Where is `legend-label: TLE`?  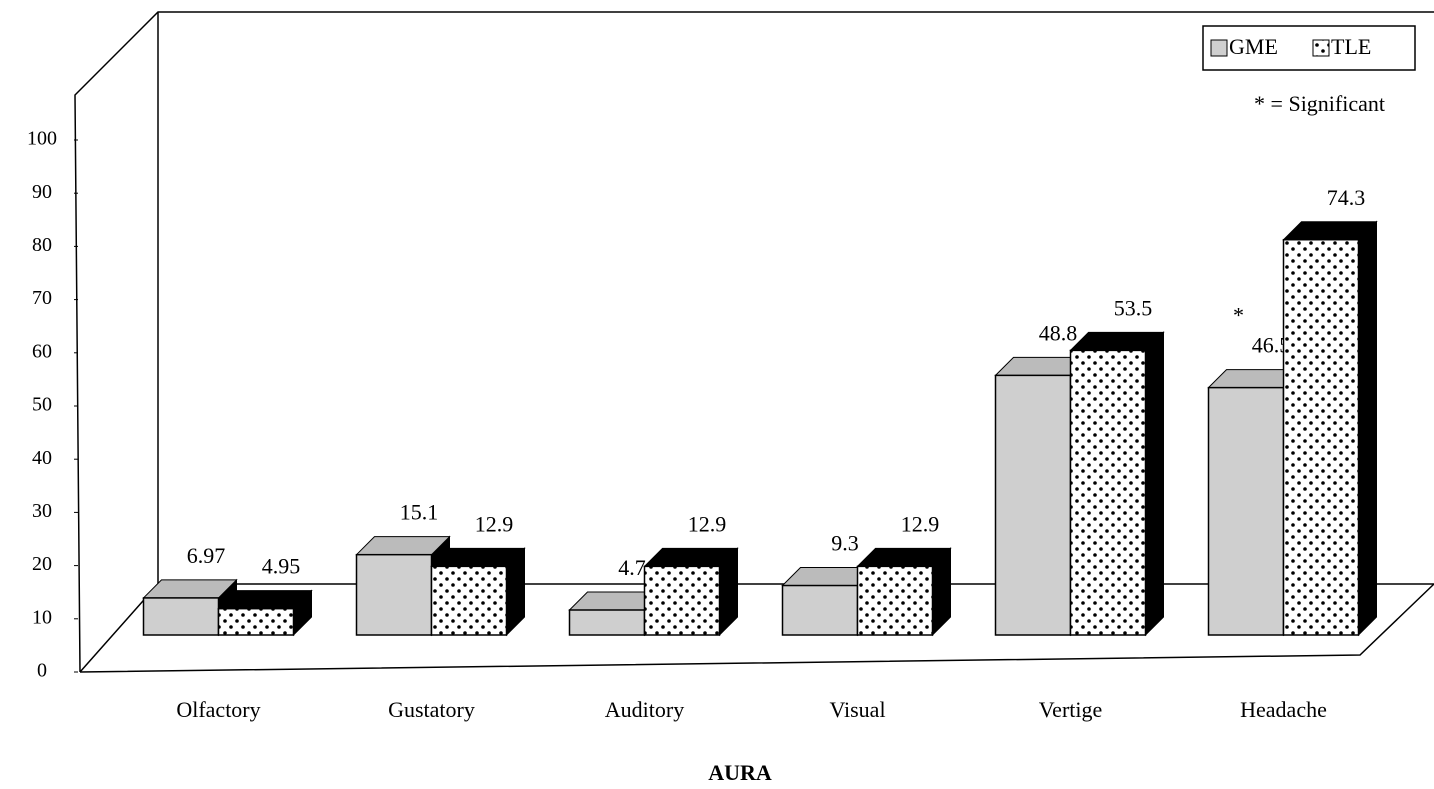 legend-label: TLE is located at coordinates (1351, 46).